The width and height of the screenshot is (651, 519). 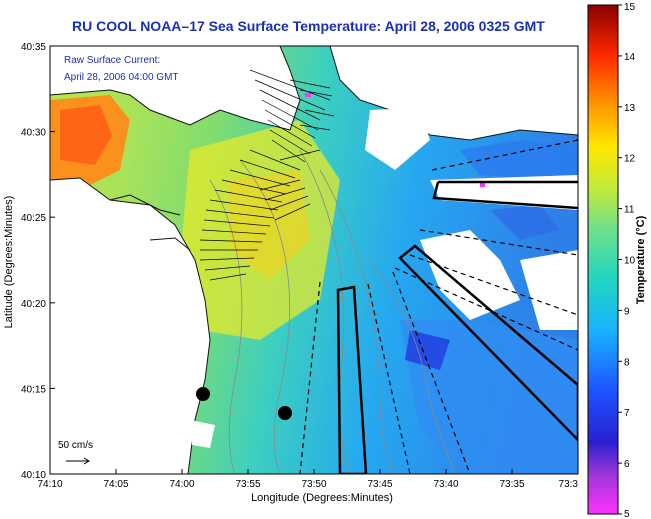 I want to click on colorbar-tick-label: 15, so click(x=630, y=7).